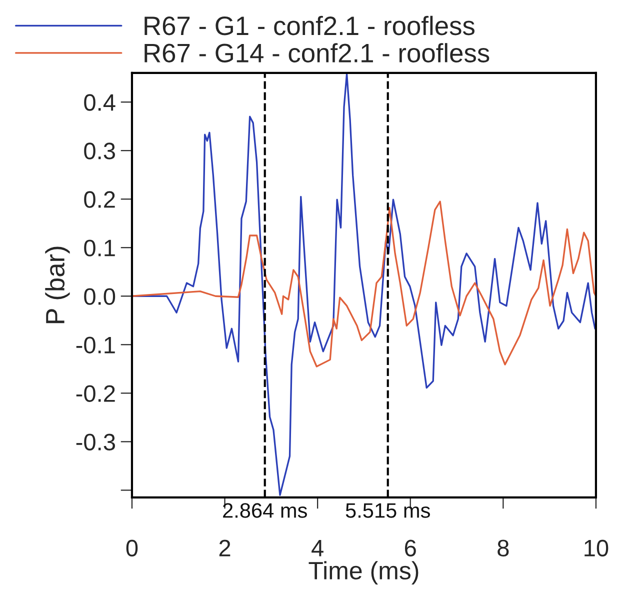 The width and height of the screenshot is (627, 603). Describe the element at coordinates (99, 248) in the screenshot. I see `y-tick-label: 0.1` at that location.